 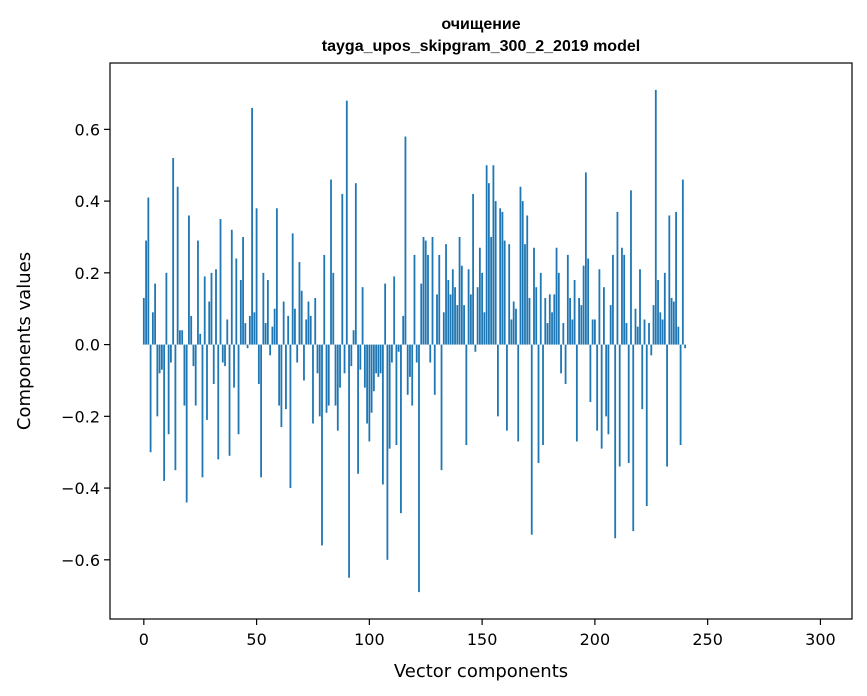 I want to click on x-axis-ticks: 0 50 100 150 200 250 300, so click(x=487, y=634).